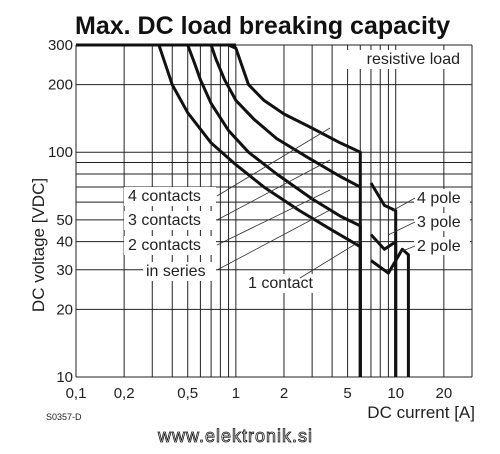 The image size is (500, 454). Describe the element at coordinates (187, 393) in the screenshot. I see `x-tick-label: 0,5` at that location.